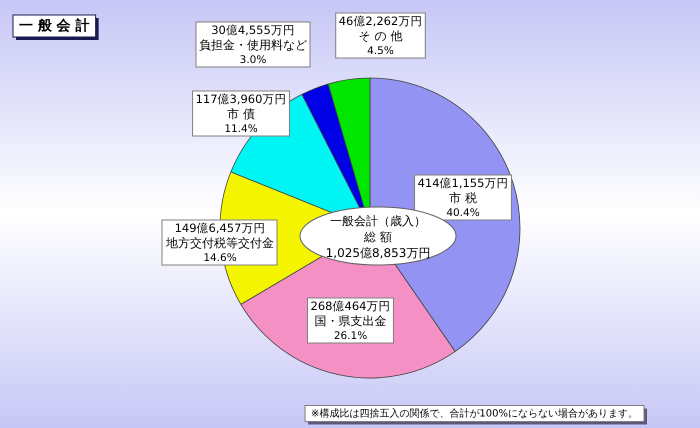 This screenshot has width=700, height=428. I want to click on title: 一 般 会 計, so click(54, 26).